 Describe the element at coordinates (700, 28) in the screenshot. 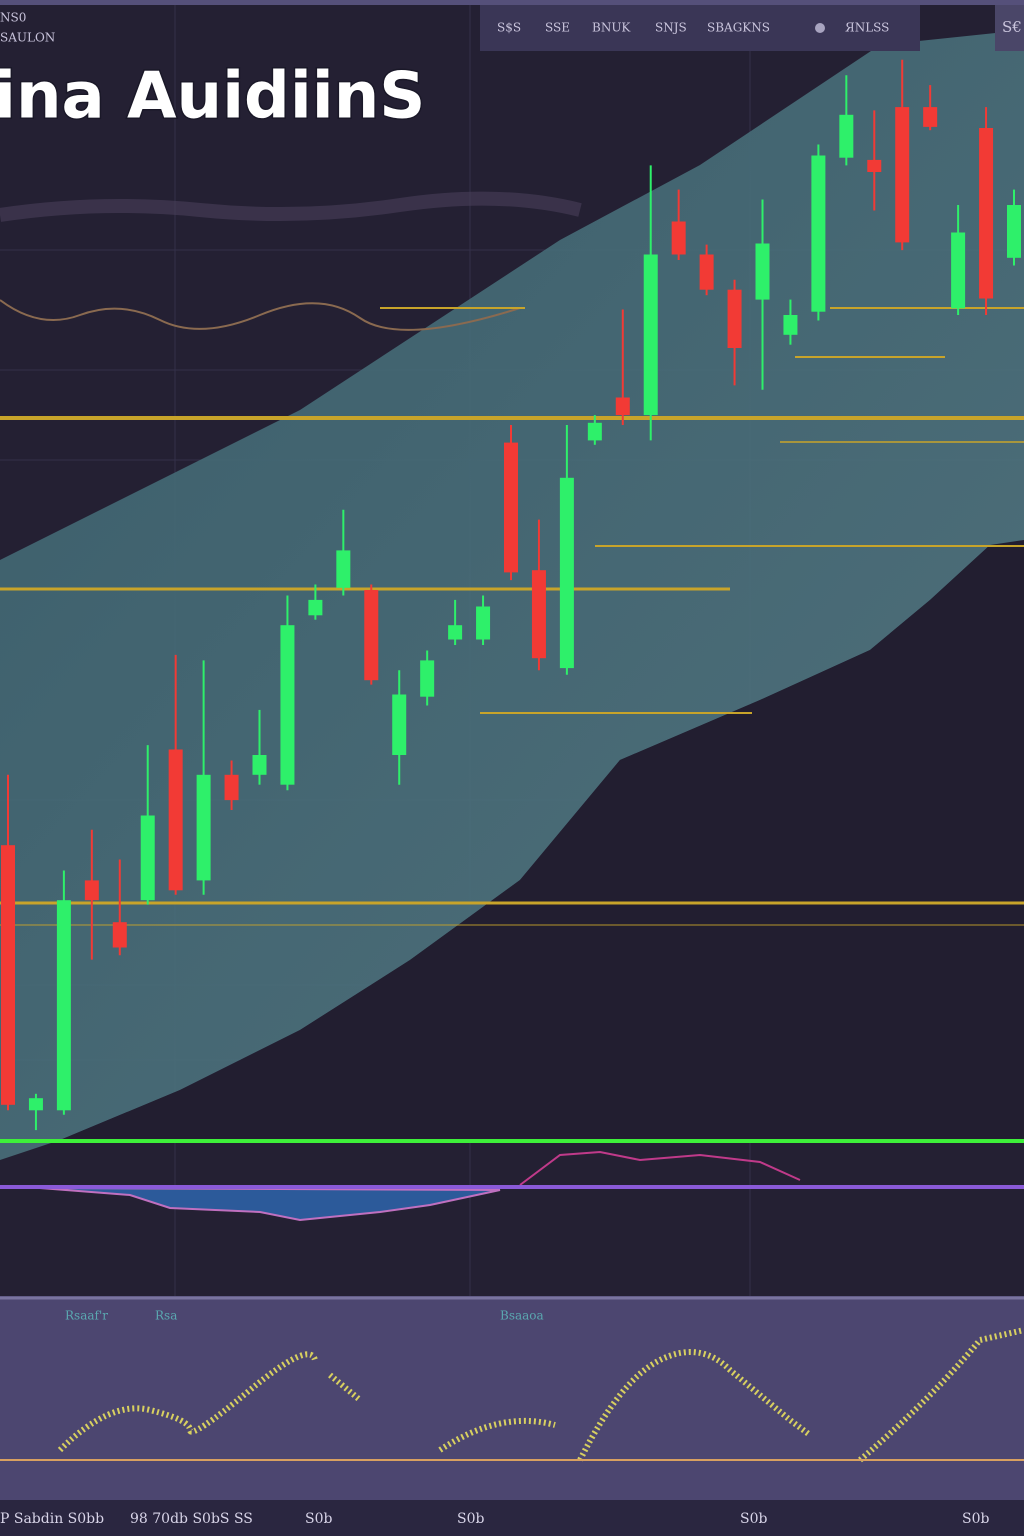

I see `toolbar` at that location.